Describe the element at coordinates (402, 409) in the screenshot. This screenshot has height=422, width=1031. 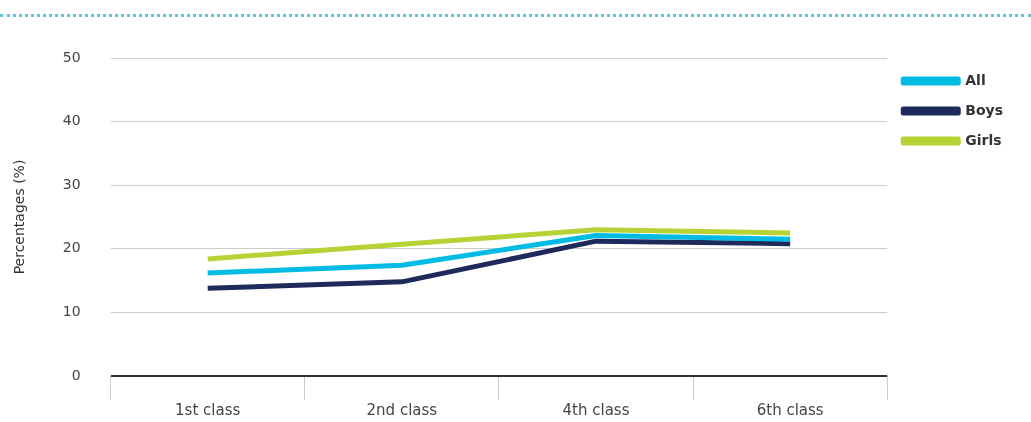
I see `x-tick-label: 2nd class` at that location.